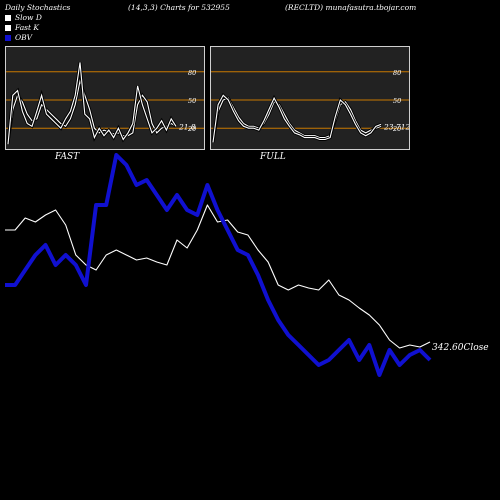 The height and width of the screenshot is (500, 500). I want to click on chart-source-label: (RECLTD) munafasutra.tbojar.com, so click(351, 7).